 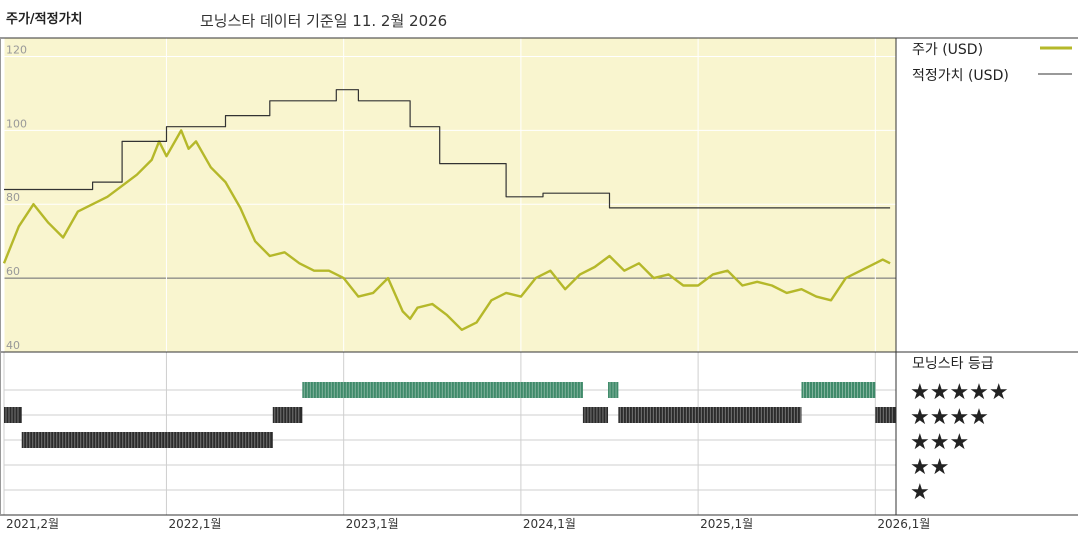 I want to click on x-tick-label: 2026,1월, so click(x=903, y=524).